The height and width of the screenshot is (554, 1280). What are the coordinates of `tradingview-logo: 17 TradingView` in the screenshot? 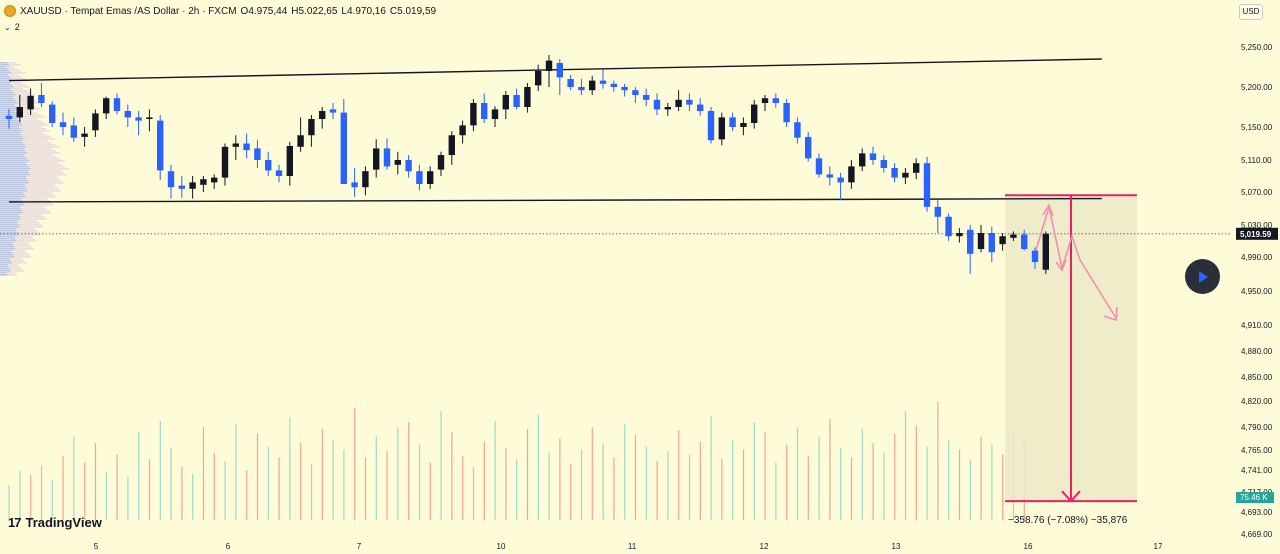 It's located at (55, 522).